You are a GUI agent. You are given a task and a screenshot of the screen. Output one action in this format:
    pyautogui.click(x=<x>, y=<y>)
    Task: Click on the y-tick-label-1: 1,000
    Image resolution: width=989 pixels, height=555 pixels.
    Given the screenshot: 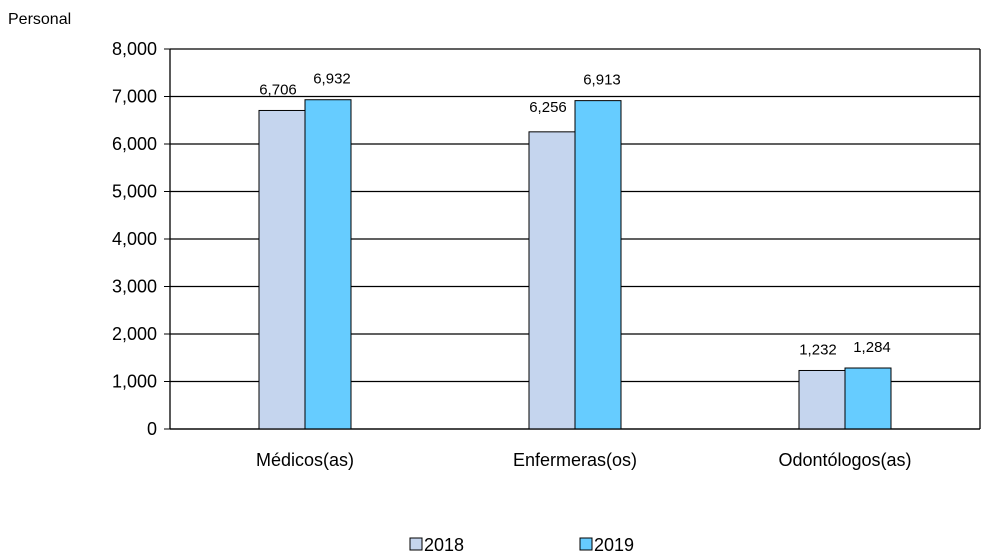 What is the action you would take?
    pyautogui.click(x=134, y=382)
    